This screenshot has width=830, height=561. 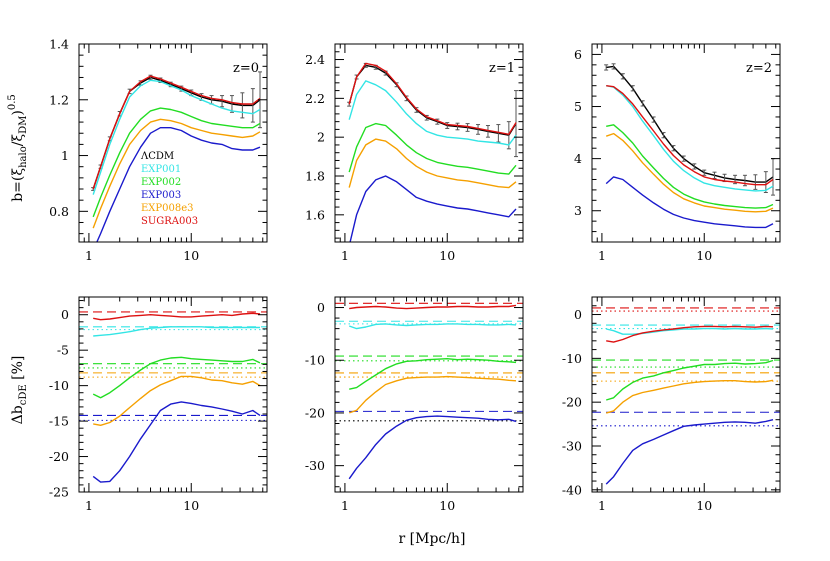 What do you see at coordinates (59, 492) in the screenshot?
I see `y-tick-label: -25` at bounding box center [59, 492].